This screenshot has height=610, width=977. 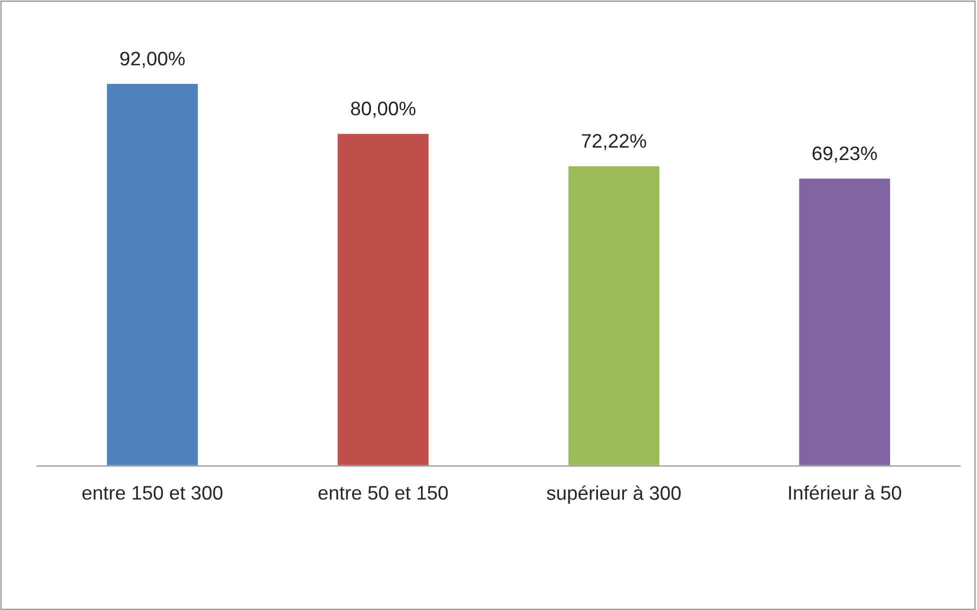 I want to click on x-tick-label: entre 150 et 300, so click(x=152, y=493).